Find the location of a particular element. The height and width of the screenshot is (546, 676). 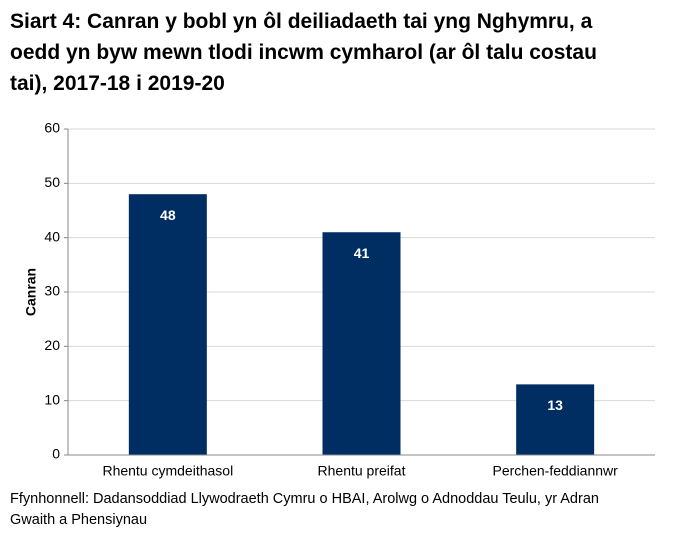

y-tick-label: 10 is located at coordinates (52, 399).